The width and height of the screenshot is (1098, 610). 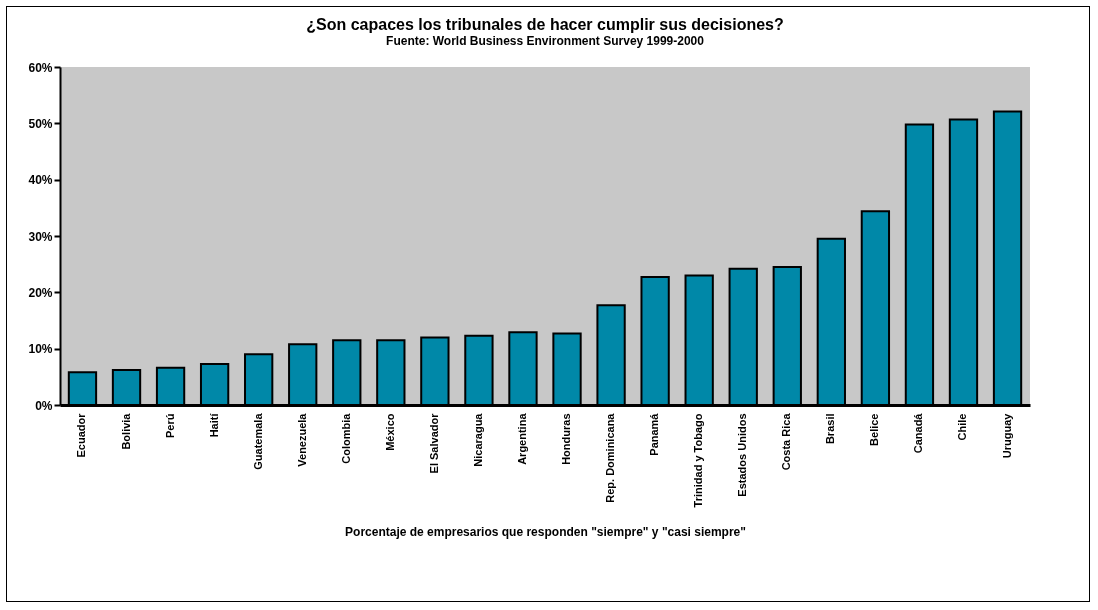 What do you see at coordinates (1006, 435) in the screenshot?
I see `x-tick-label: Uruguay` at bounding box center [1006, 435].